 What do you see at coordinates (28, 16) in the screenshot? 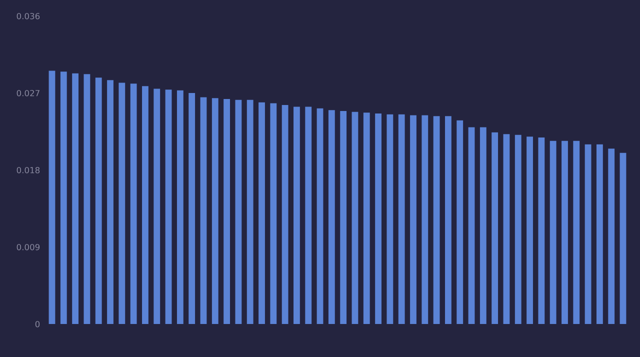
I see `y-tick-label: 0.036` at bounding box center [28, 16].